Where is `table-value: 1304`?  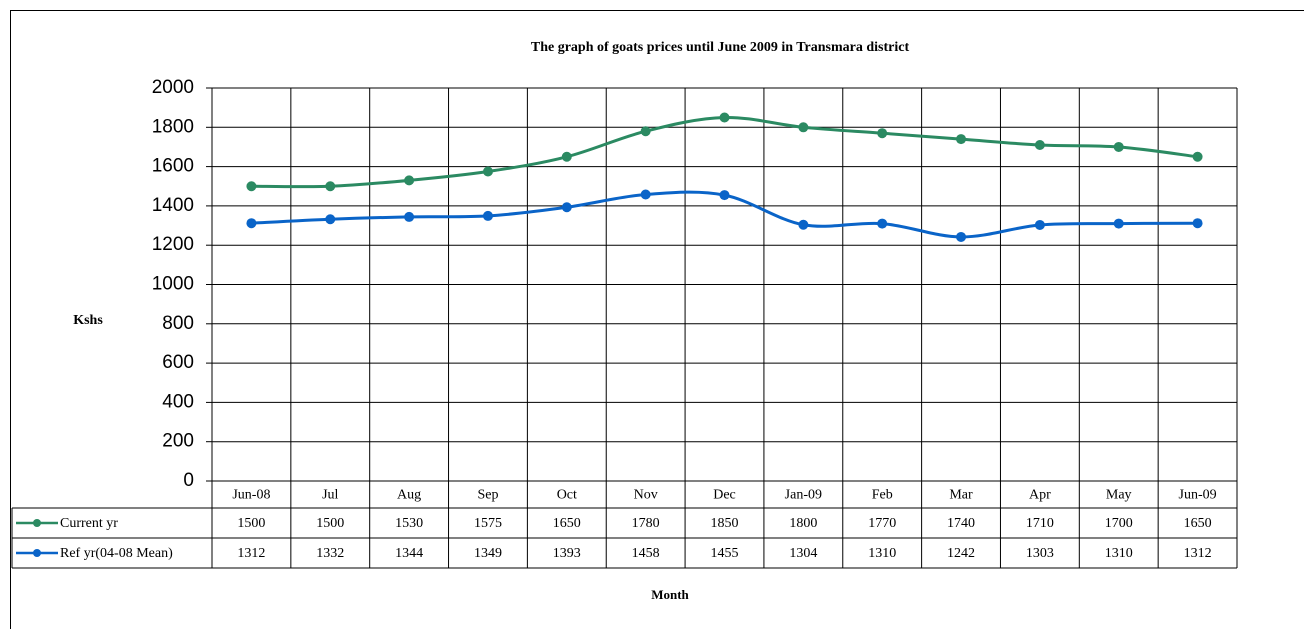 table-value: 1304 is located at coordinates (803, 553).